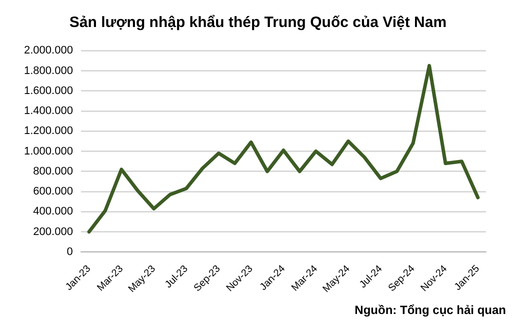  Describe the element at coordinates (48, 50) in the screenshot. I see `y-tick-label: 2.000.000` at that location.